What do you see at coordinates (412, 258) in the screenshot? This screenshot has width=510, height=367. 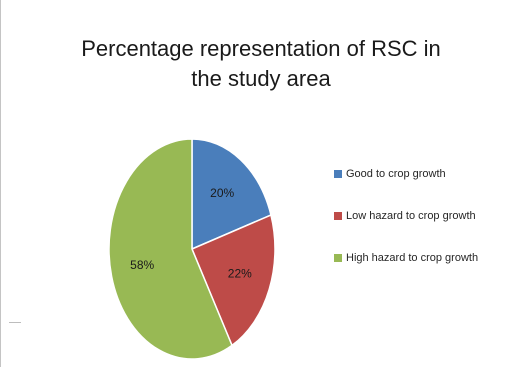 I see `legend-label-high-hazard-to-crop-growth: High hazard to crop growth` at bounding box center [412, 258].